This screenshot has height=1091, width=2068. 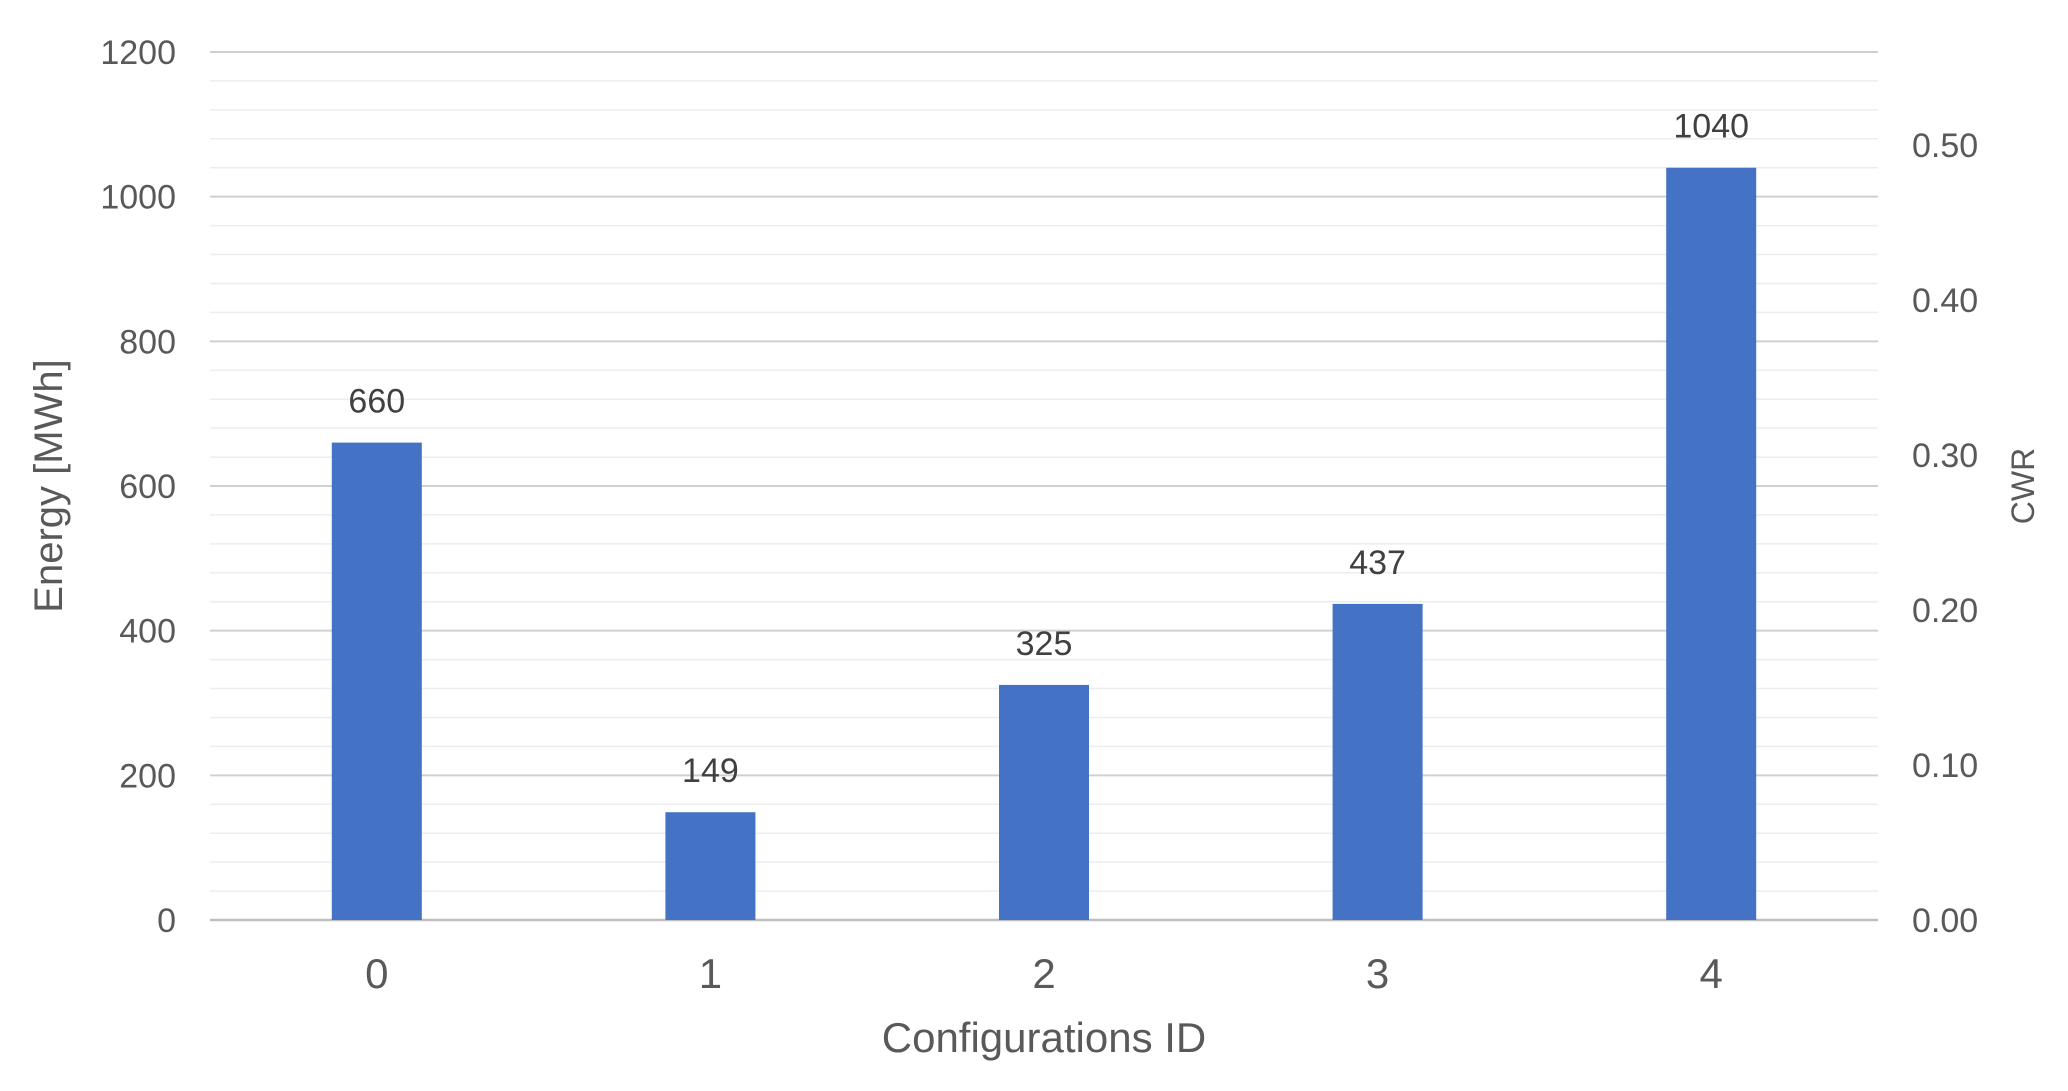 What do you see at coordinates (147, 776) in the screenshot?
I see `y-tick-label: 200` at bounding box center [147, 776].